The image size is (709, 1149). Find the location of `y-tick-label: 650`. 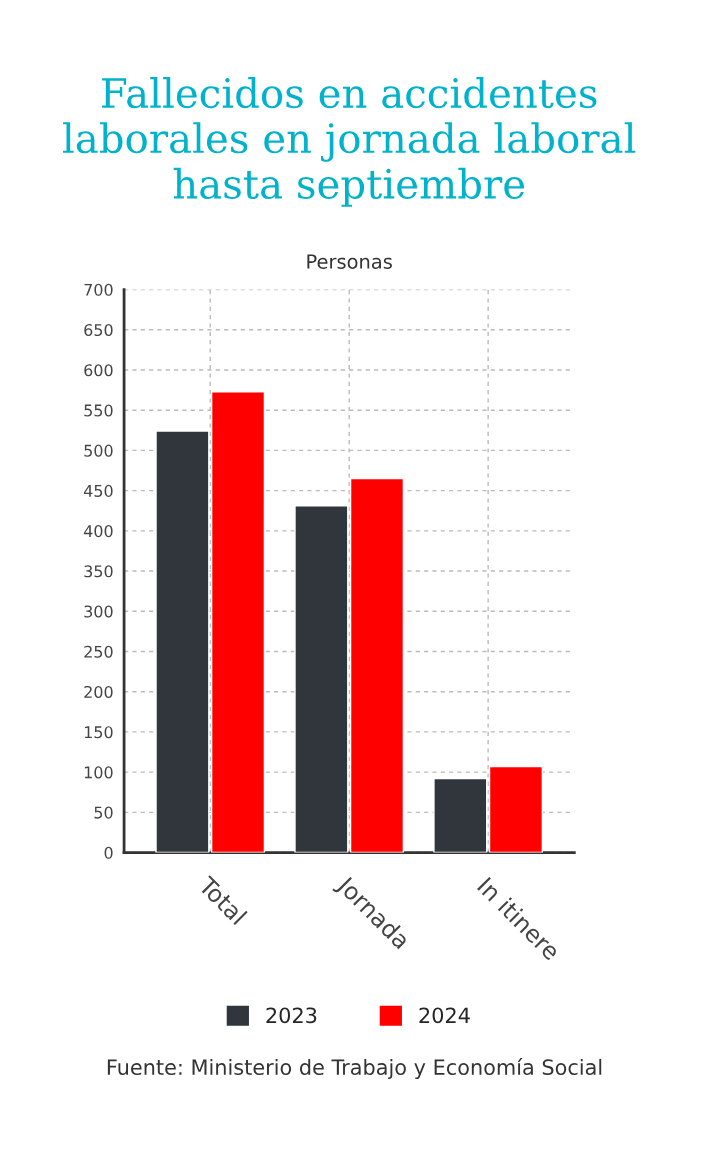

y-tick-label: 650 is located at coordinates (98, 330).